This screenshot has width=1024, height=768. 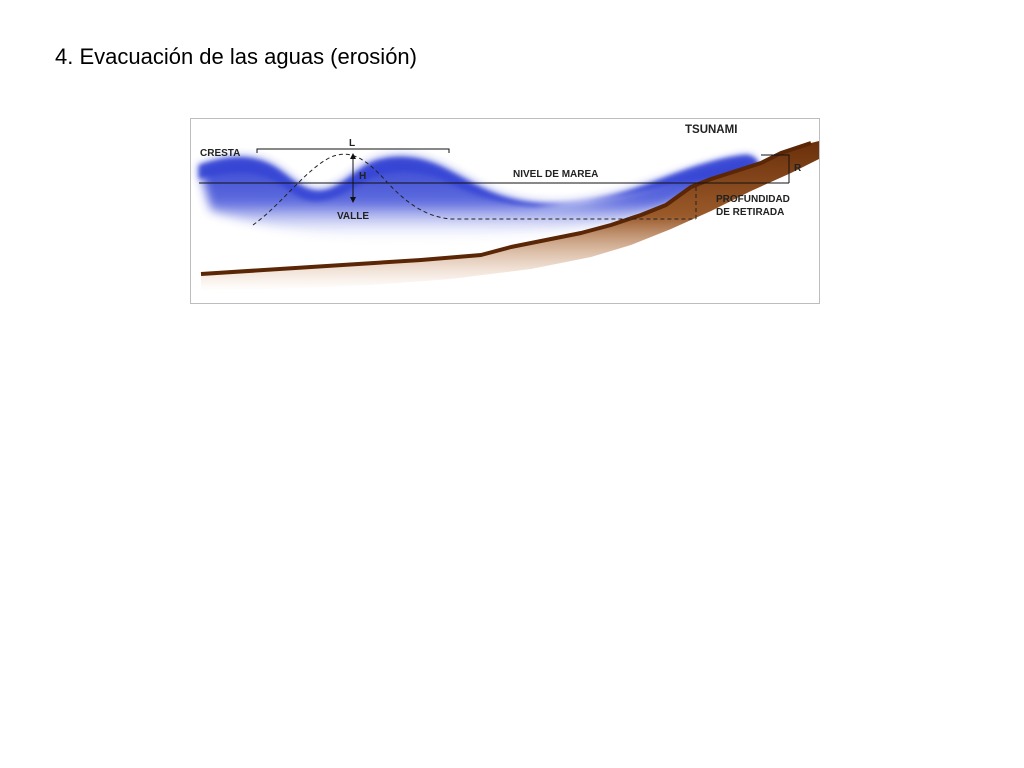 What do you see at coordinates (353, 156) in the screenshot?
I see `height-arrow-top` at bounding box center [353, 156].